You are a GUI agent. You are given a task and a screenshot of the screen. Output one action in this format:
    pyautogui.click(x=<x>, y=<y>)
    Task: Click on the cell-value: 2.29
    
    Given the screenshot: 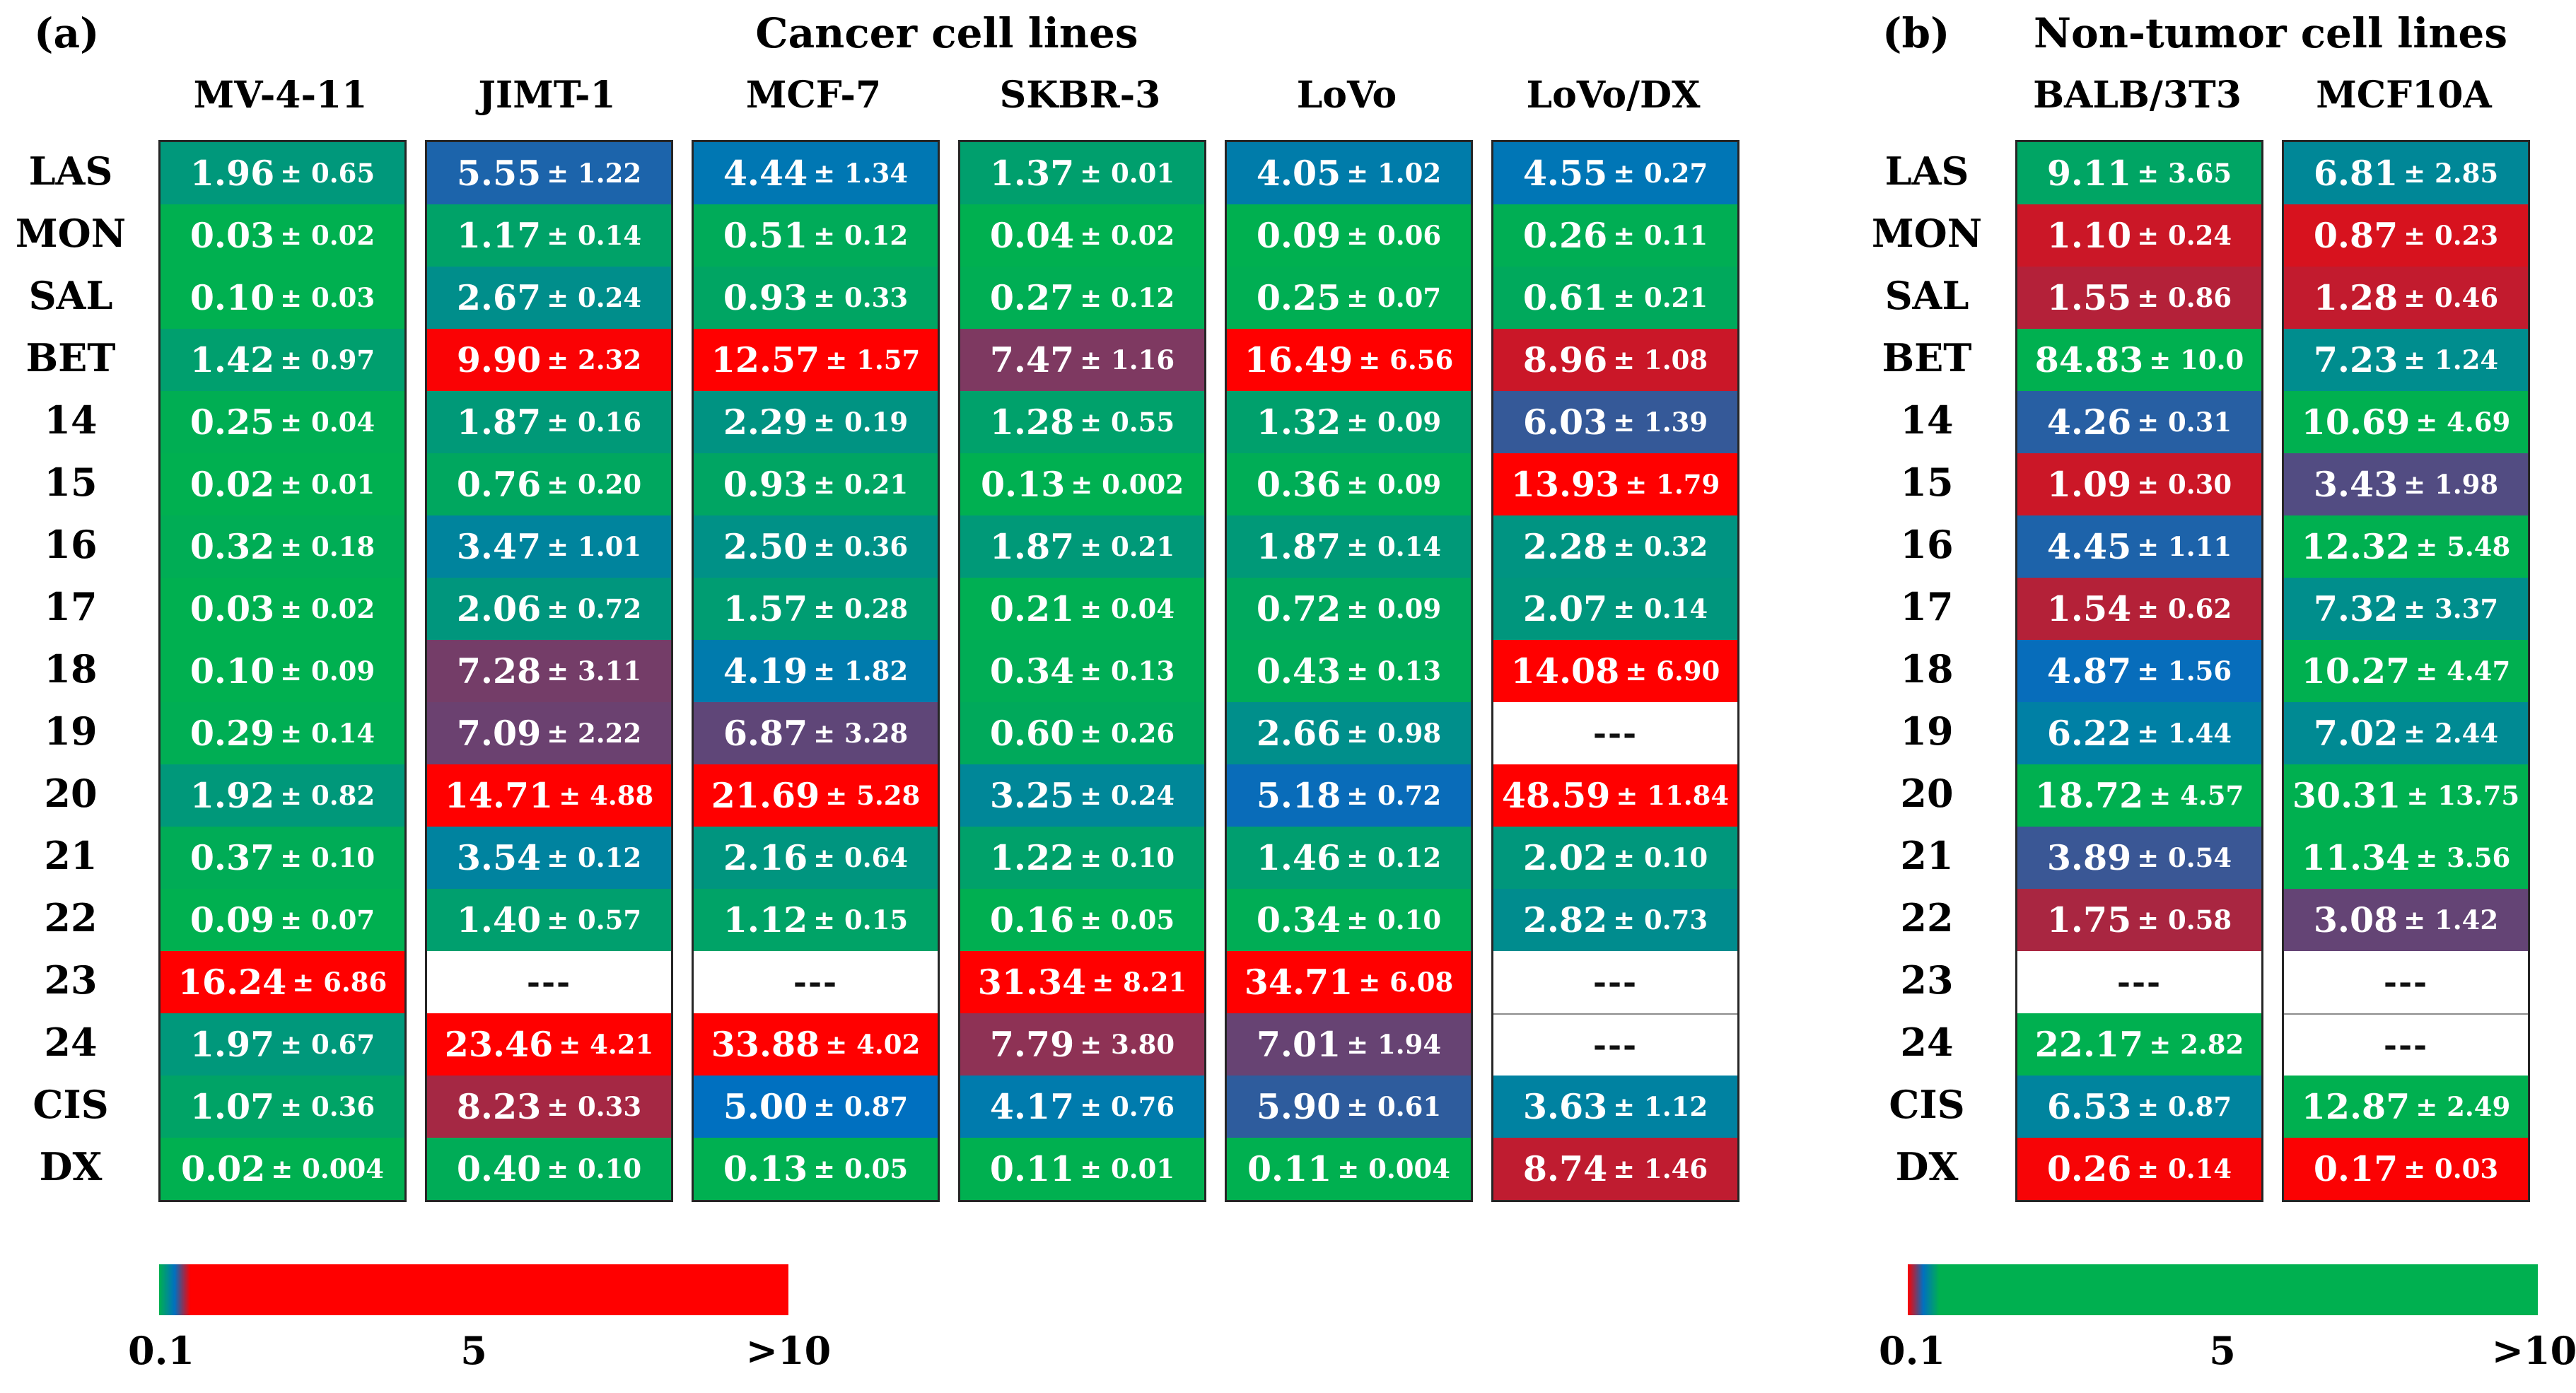 What is the action you would take?
    pyautogui.click(x=765, y=422)
    